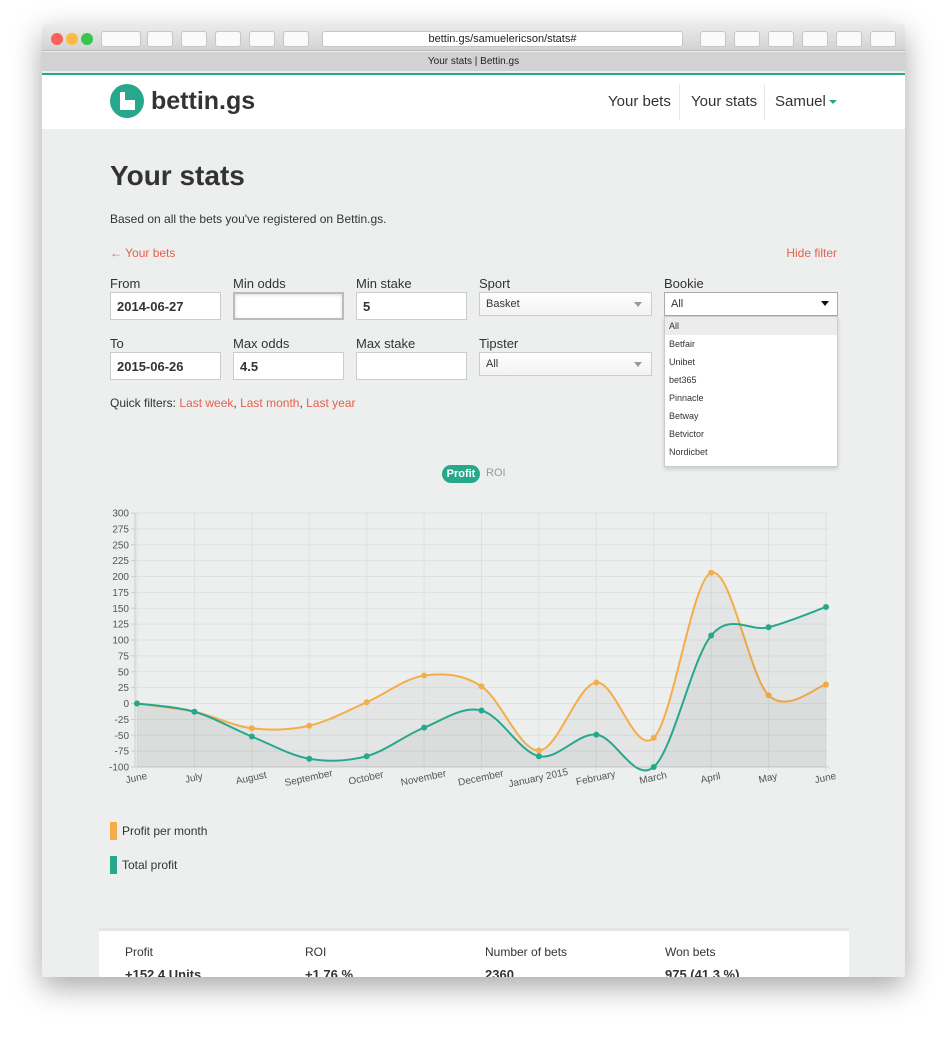 The image size is (948, 1049). What do you see at coordinates (684, 416) in the screenshot?
I see `dropdown-option: Betway` at bounding box center [684, 416].